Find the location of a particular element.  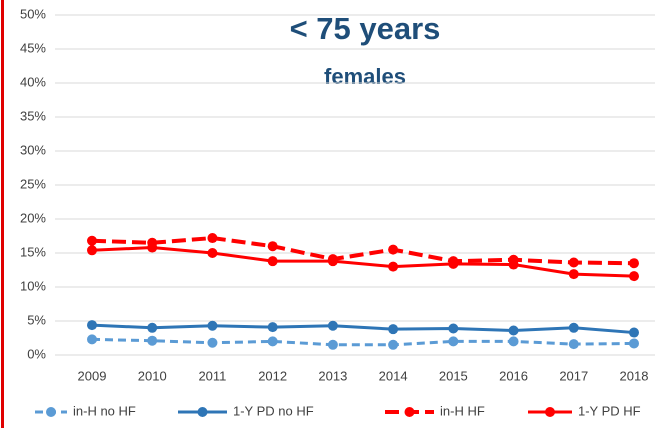

y-tick-label: 35% is located at coordinates (33, 115).